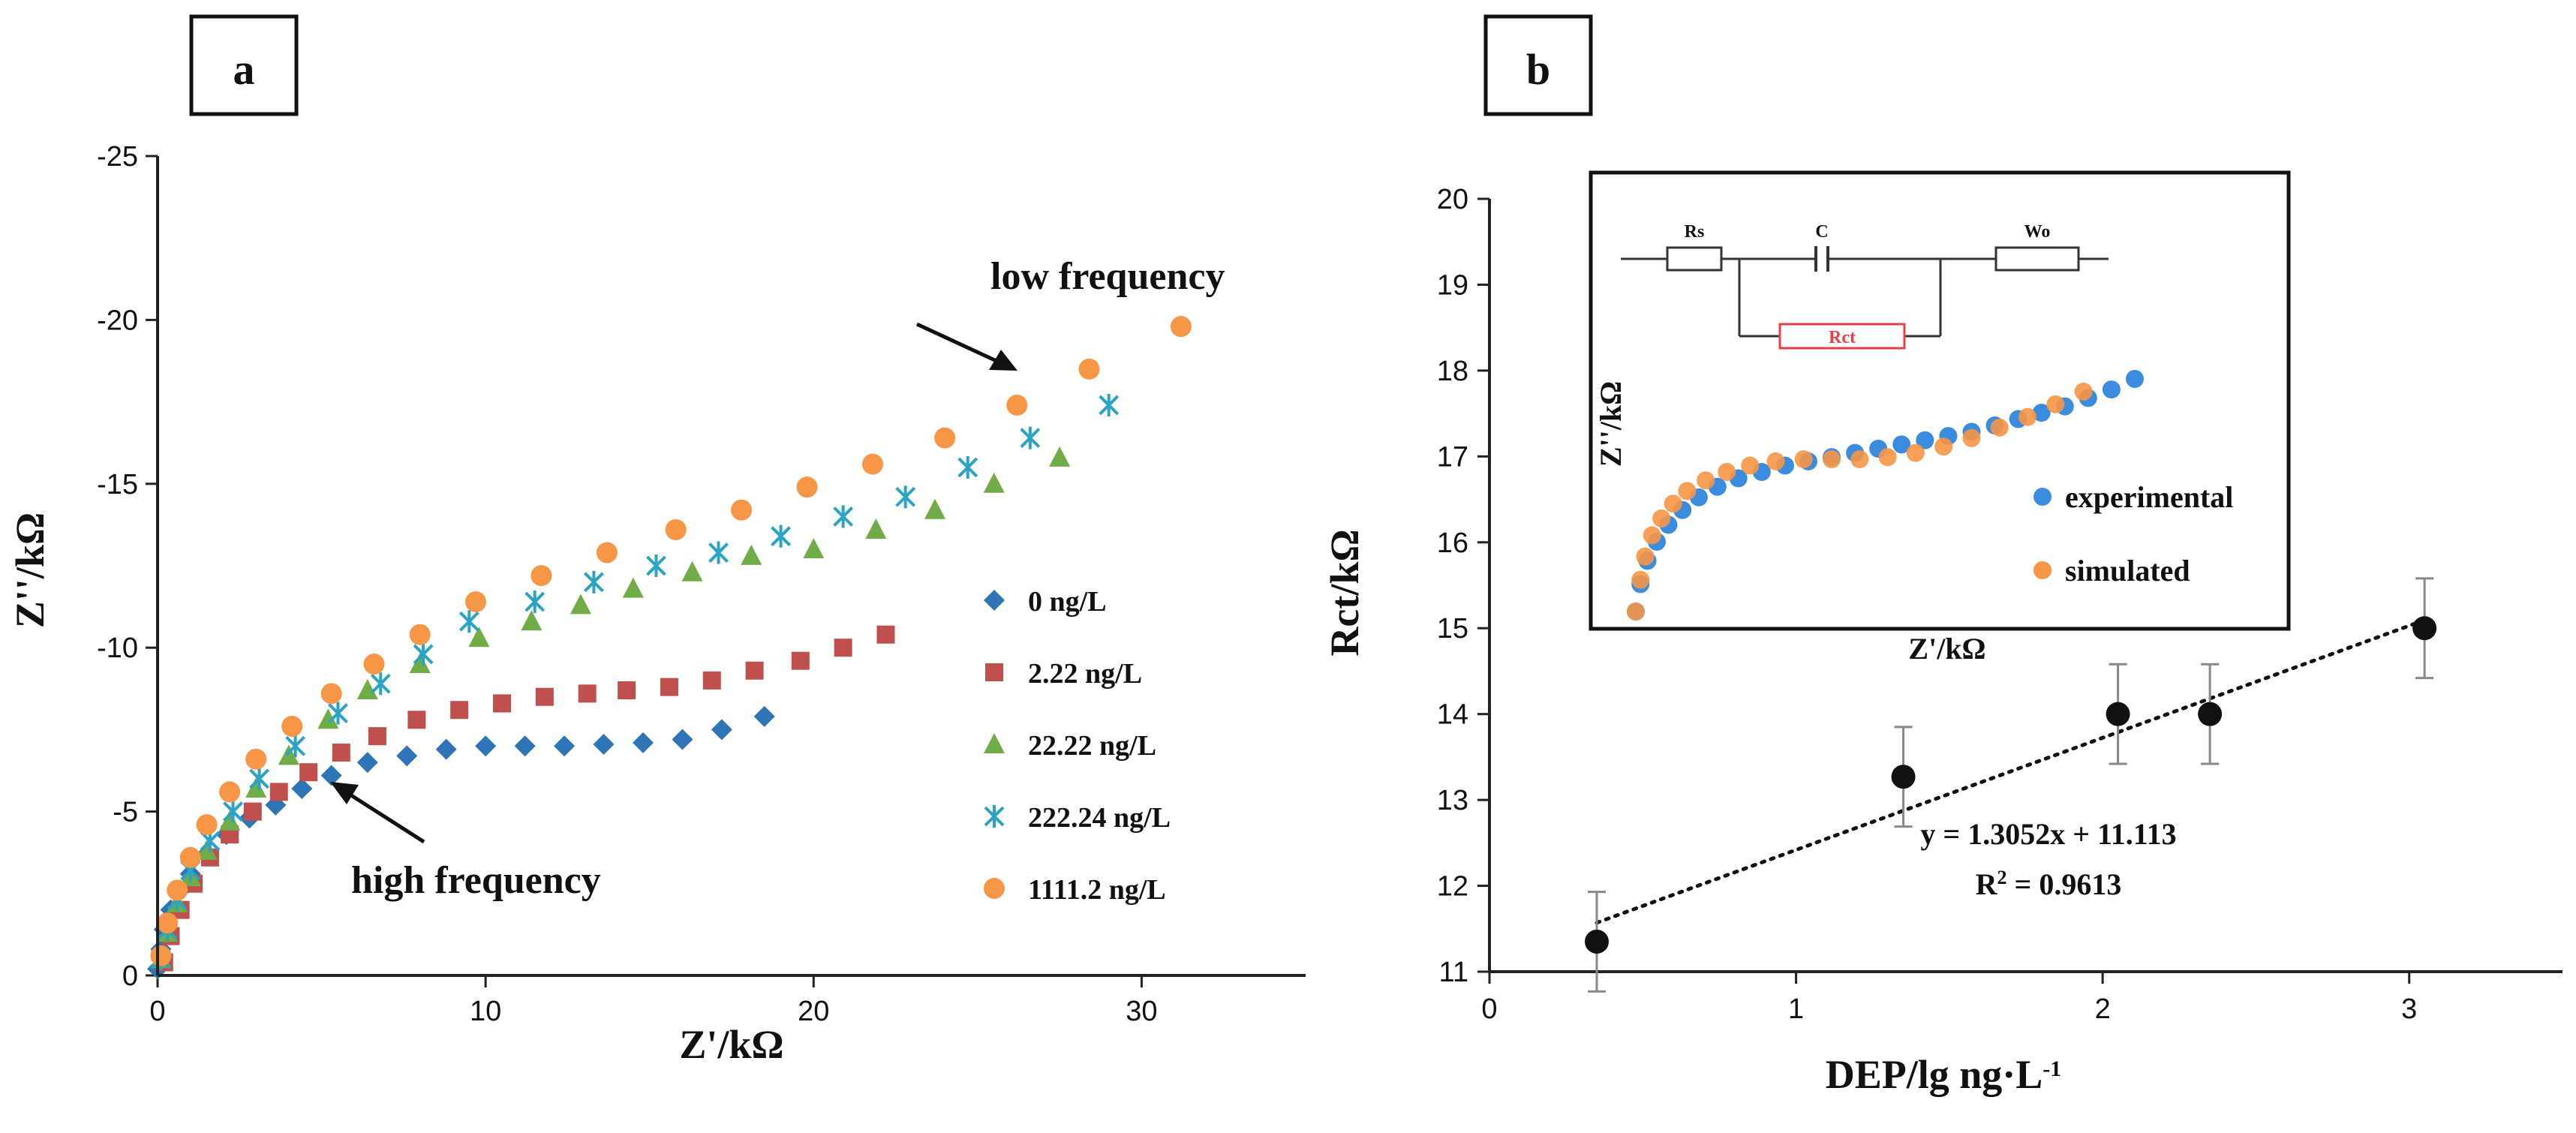 The width and height of the screenshot is (2576, 1133). I want to click on circuit-rs, so click(1694, 259).